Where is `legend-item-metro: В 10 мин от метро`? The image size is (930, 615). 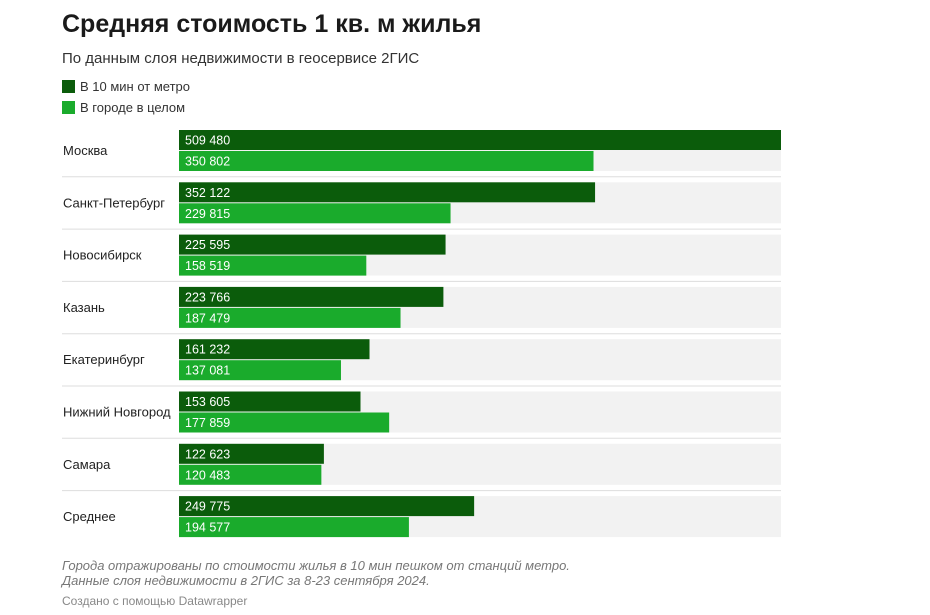 legend-item-metro: В 10 мин от метро is located at coordinates (126, 86).